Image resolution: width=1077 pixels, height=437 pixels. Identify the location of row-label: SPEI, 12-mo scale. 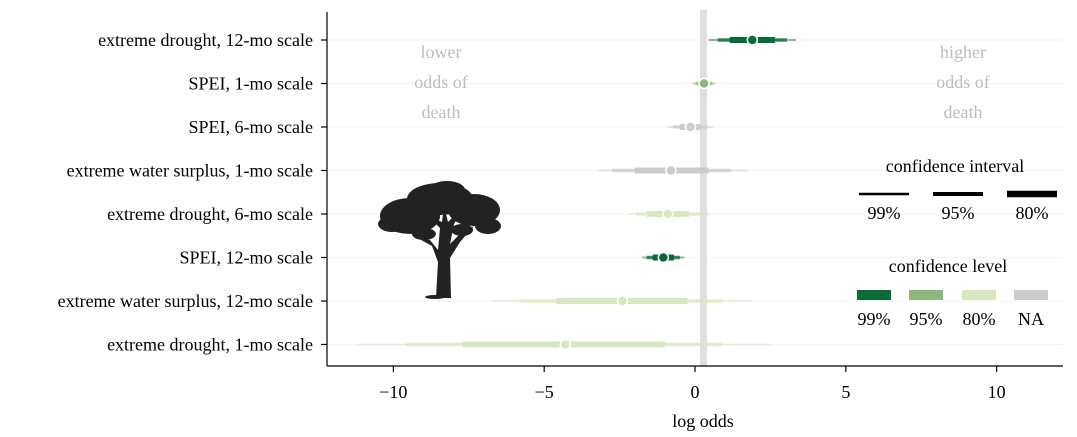
(246, 258).